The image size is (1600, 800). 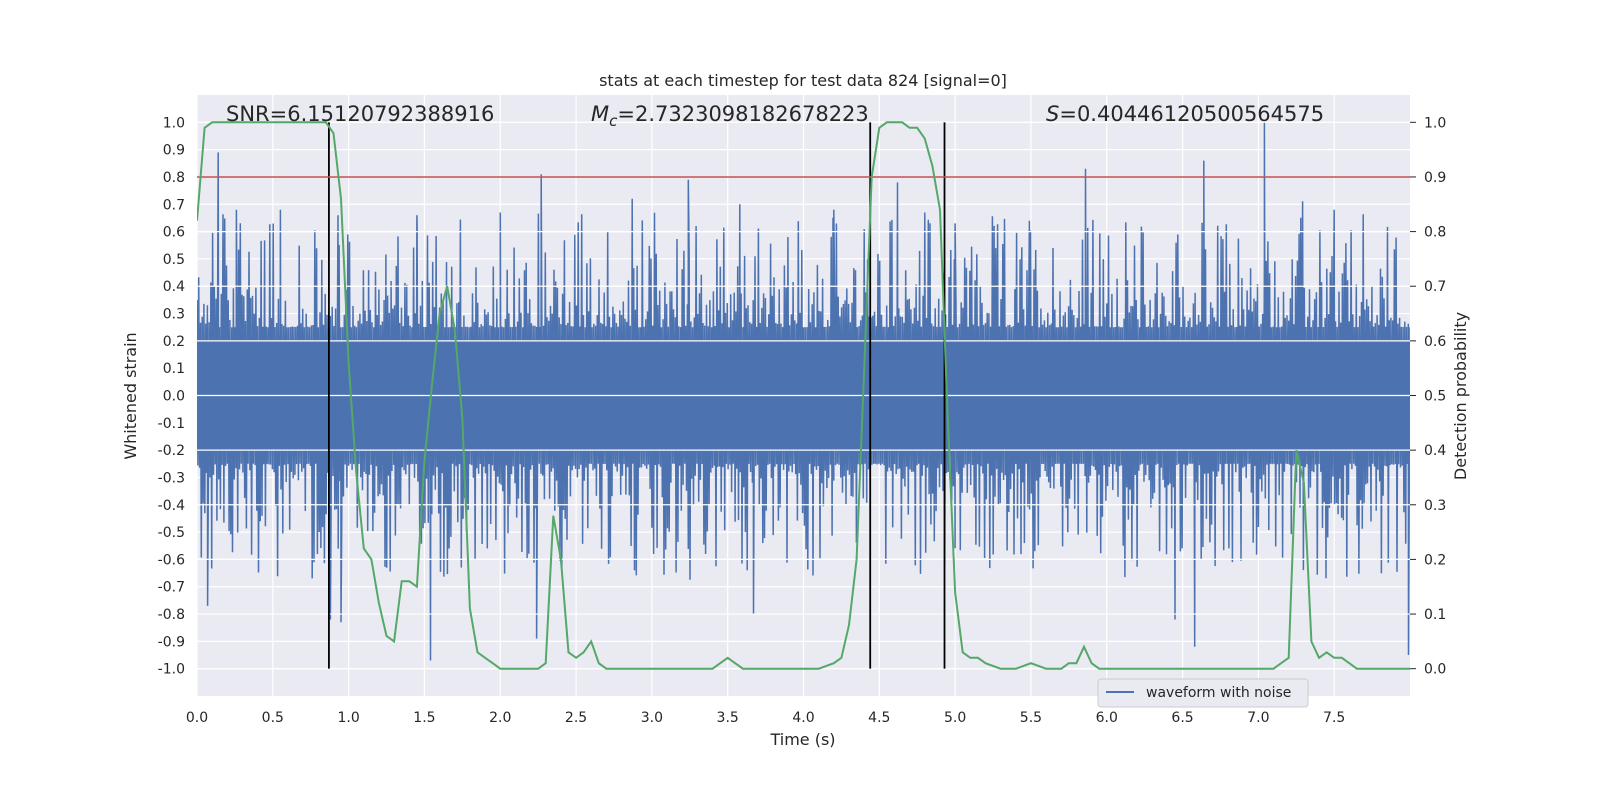 What do you see at coordinates (171, 560) in the screenshot?
I see `y-tick-label-left: -0.6` at bounding box center [171, 560].